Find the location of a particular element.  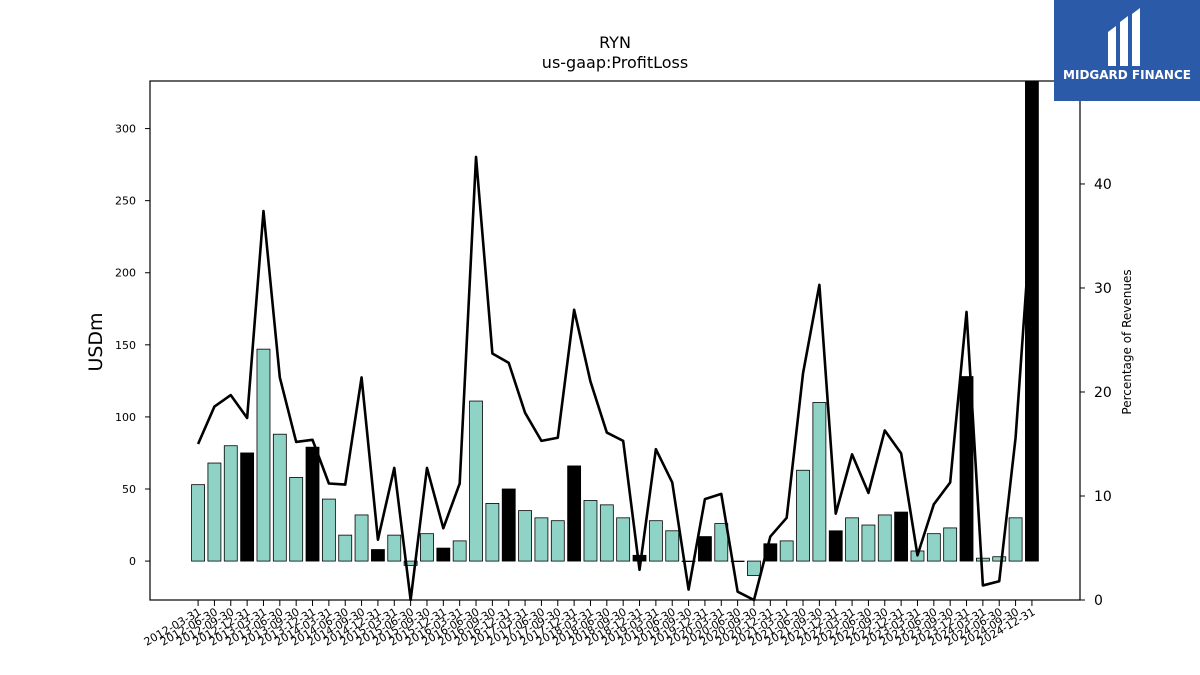

logo-mark-icon is located at coordinates (1124, 37).